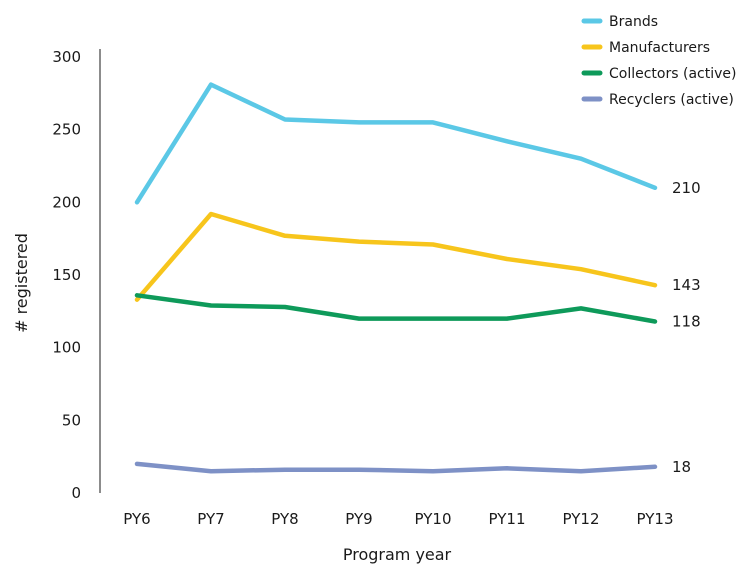 This screenshot has height=575, width=748. I want to click on legend-label-recyclers-active: Recyclers (active), so click(671, 100).